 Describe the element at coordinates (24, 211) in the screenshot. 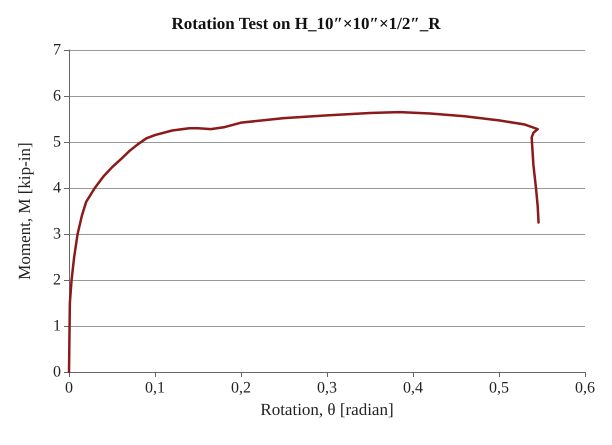

I see `y-axis-title: Moment, M [kip-in]` at that location.